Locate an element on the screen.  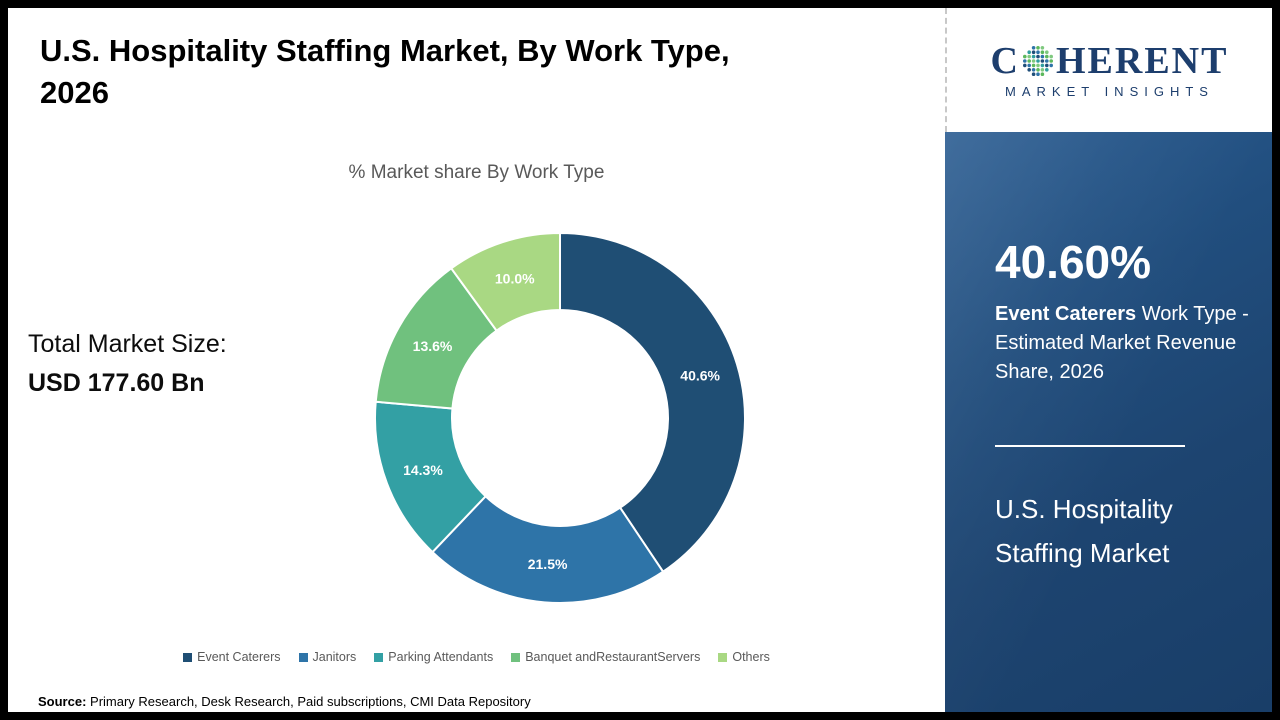
legend-item-2: Parking Attendants is located at coordinates (433, 657).